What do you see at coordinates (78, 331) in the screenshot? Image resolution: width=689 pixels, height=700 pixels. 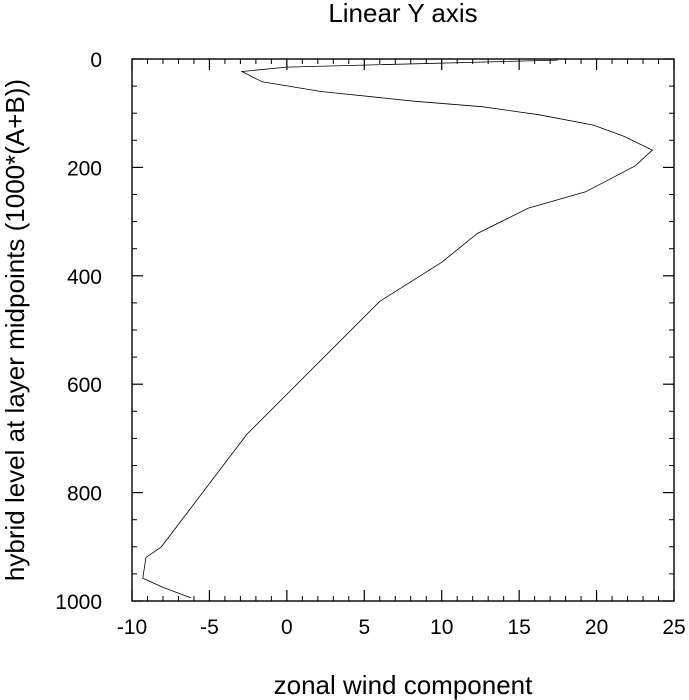 I see `y-tick-labels: 0 200 400 600 800 1000` at bounding box center [78, 331].